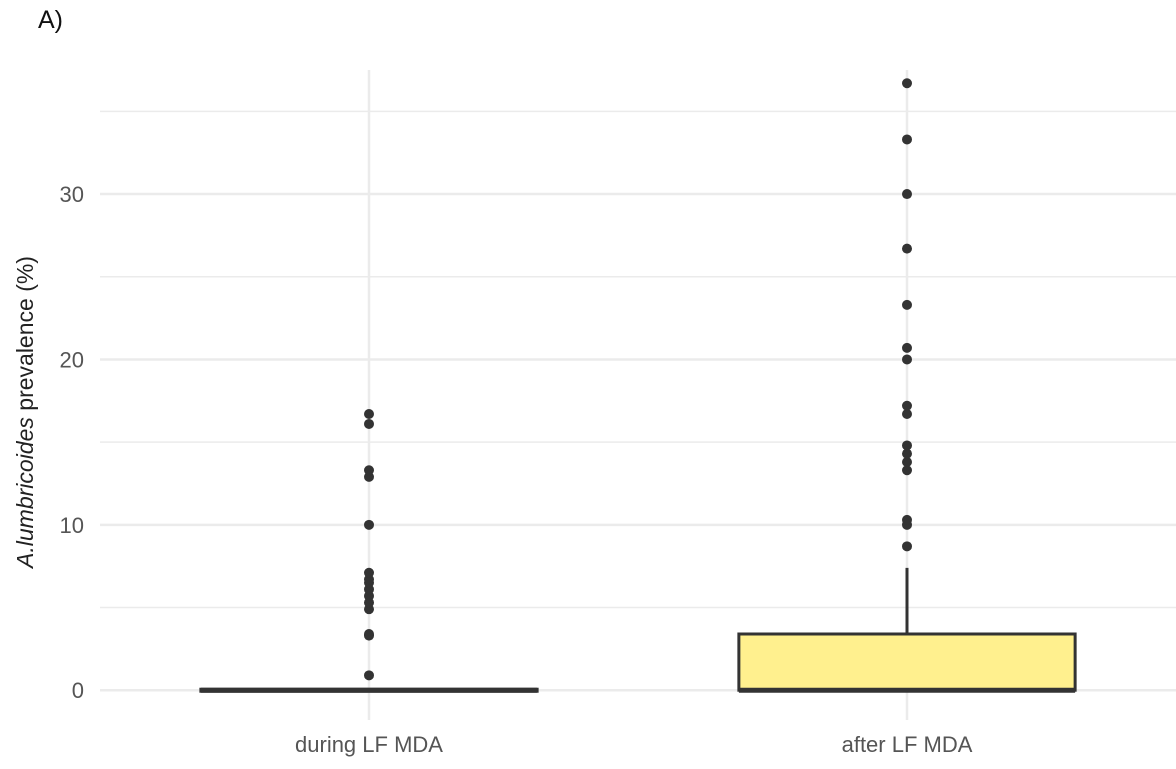  What do you see at coordinates (369, 744) in the screenshot?
I see `x-tick-label: during LF MDA` at bounding box center [369, 744].